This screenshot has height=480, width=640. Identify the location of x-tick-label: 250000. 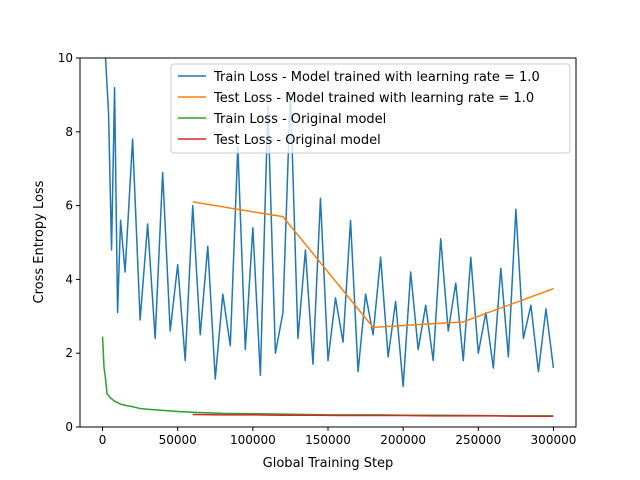
(478, 440).